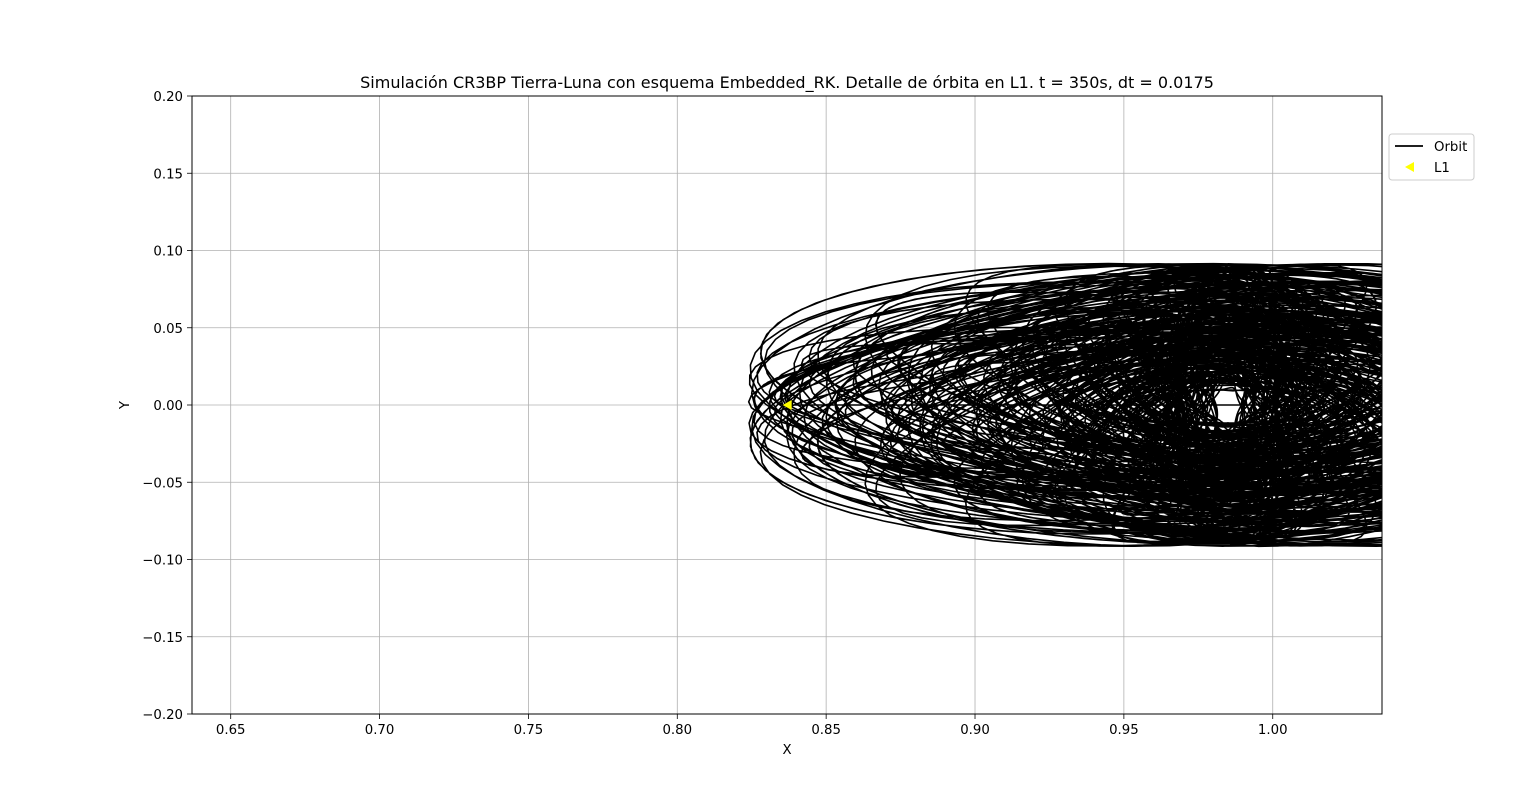 This screenshot has height=802, width=1536. I want to click on orbit-line, so click(1064, 405).